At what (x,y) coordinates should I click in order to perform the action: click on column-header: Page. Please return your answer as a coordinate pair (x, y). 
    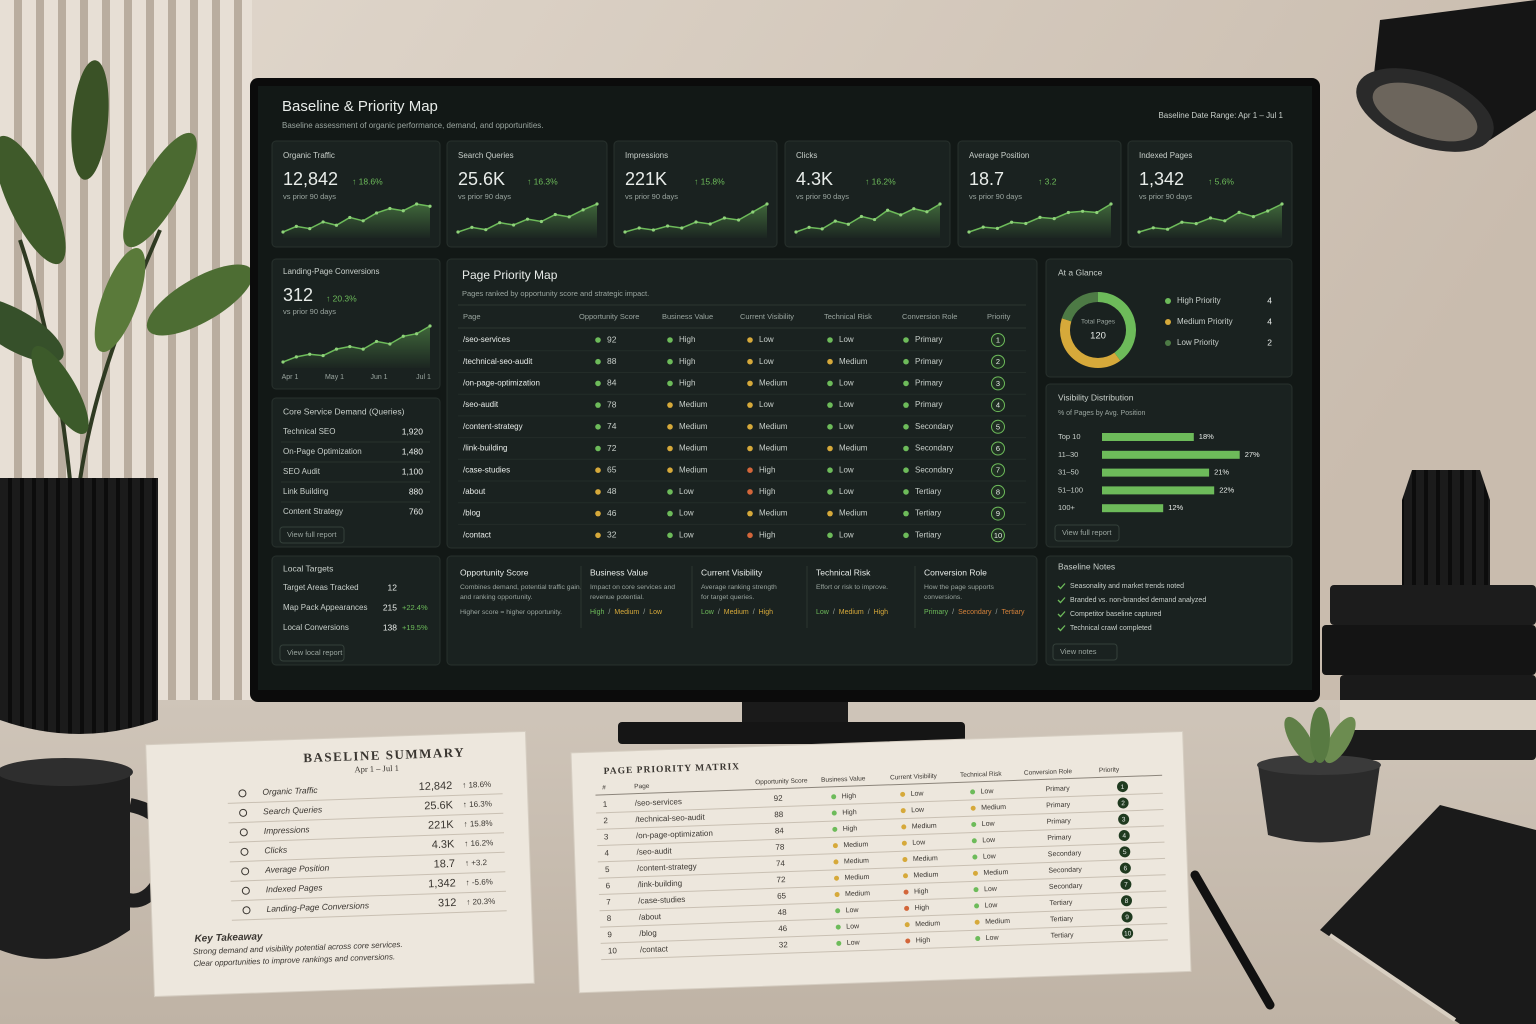
    Looking at the image, I should click on (472, 316).